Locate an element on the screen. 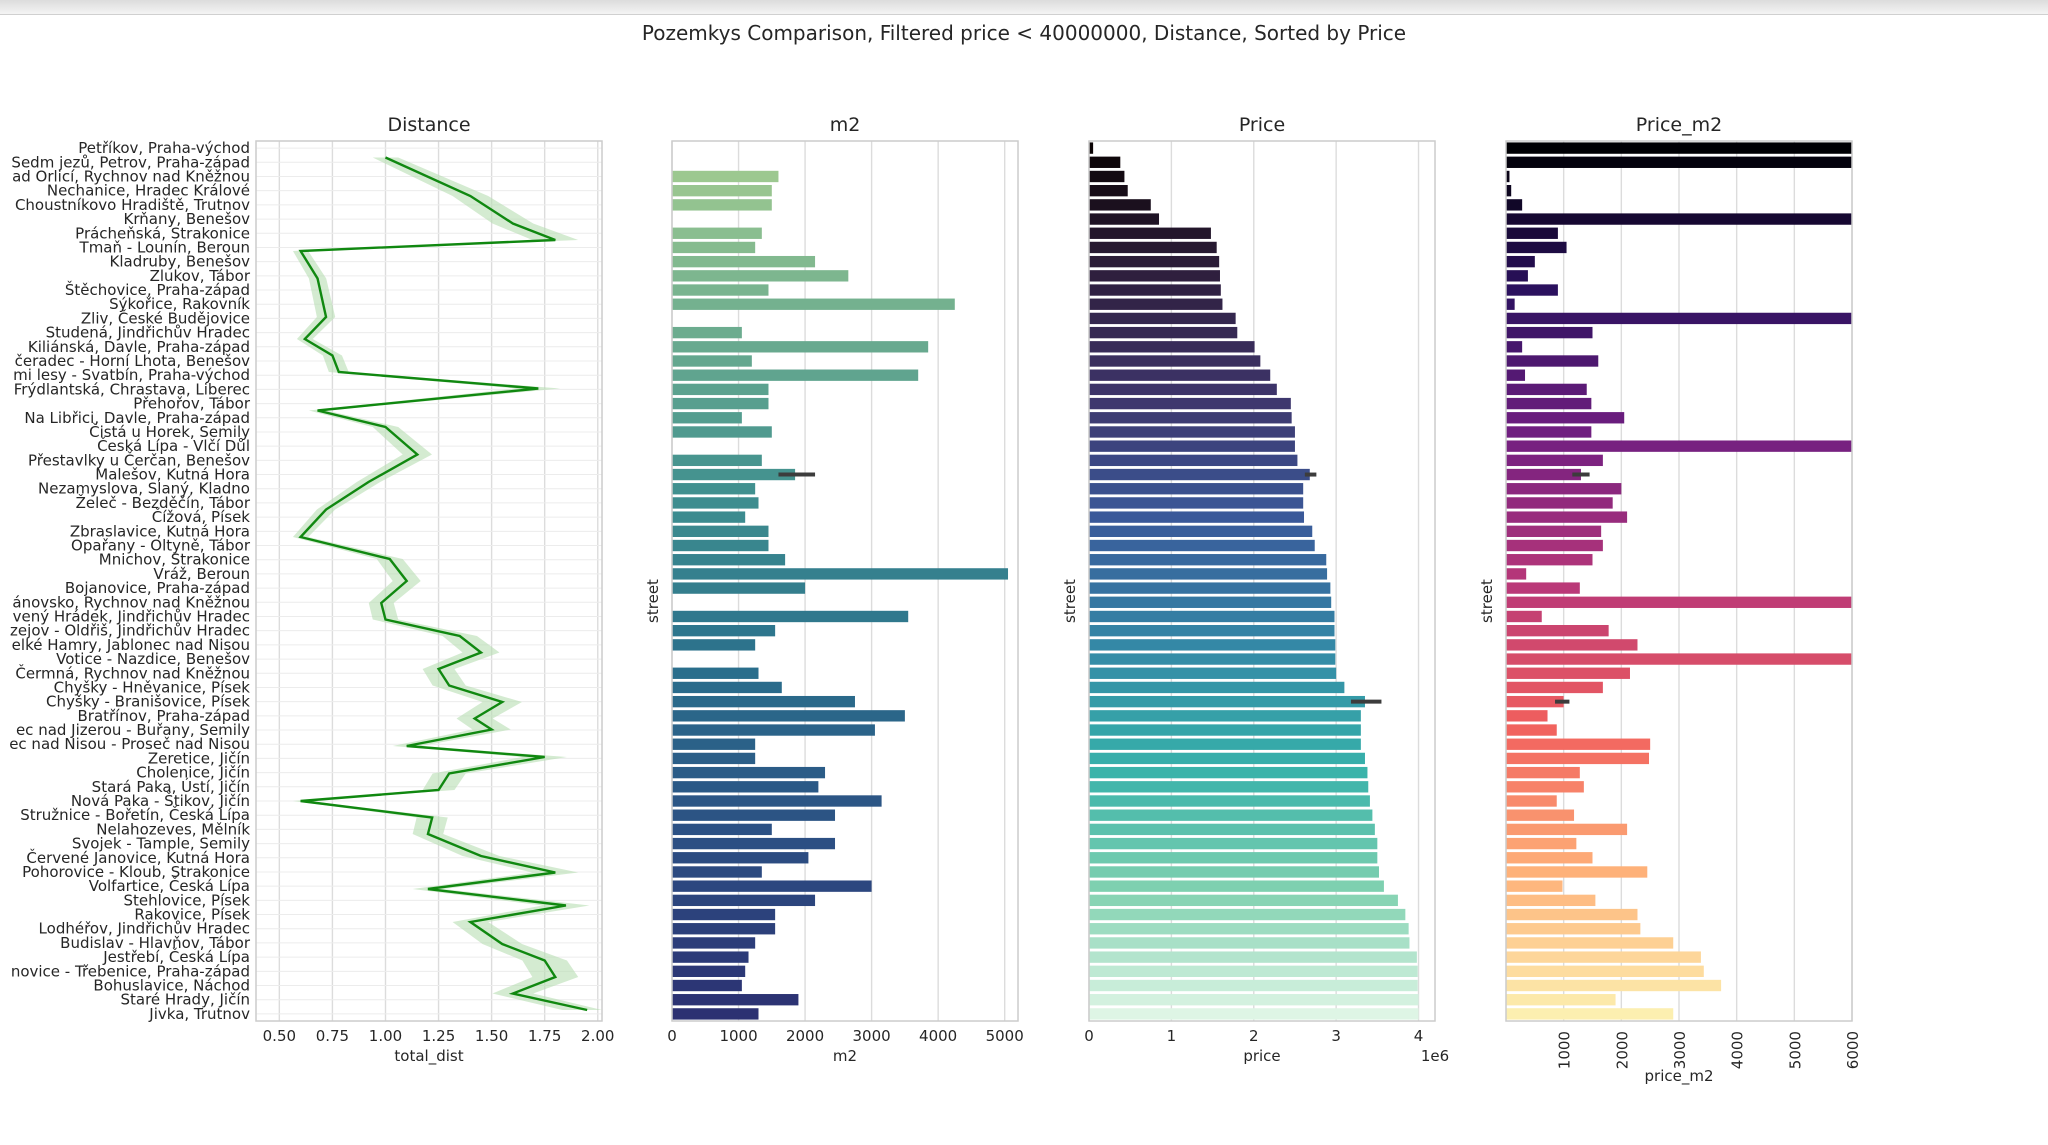 This screenshot has width=2048, height=1145. y-tick-label: Chyšky - Hněvanice, Písek is located at coordinates (152, 687).